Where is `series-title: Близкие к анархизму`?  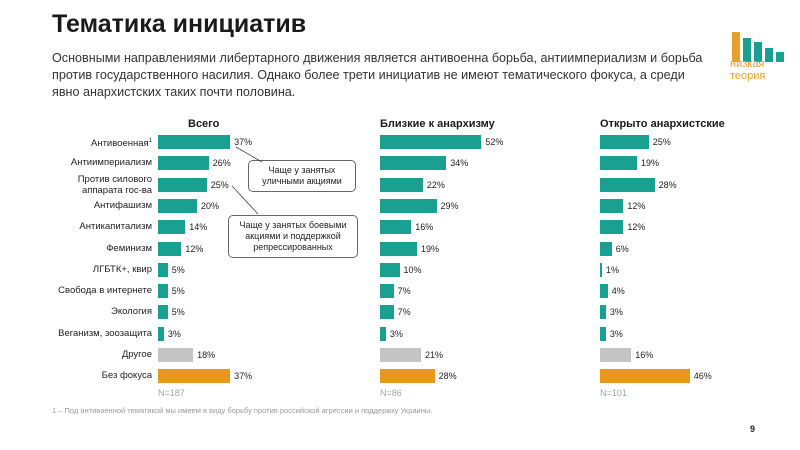 series-title: Близкие к анархизму is located at coordinates (437, 124).